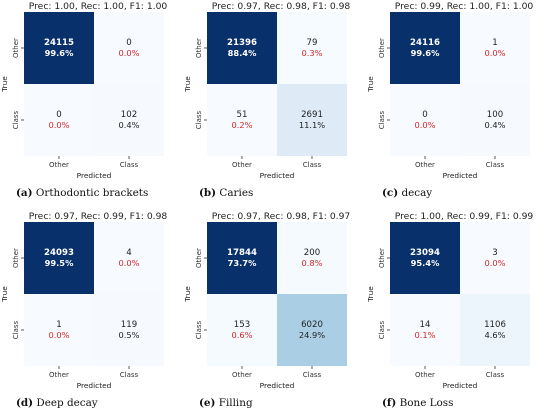  What do you see at coordinates (128, 335) in the screenshot?
I see `cell-percent-label: 0.5%` at bounding box center [128, 335].